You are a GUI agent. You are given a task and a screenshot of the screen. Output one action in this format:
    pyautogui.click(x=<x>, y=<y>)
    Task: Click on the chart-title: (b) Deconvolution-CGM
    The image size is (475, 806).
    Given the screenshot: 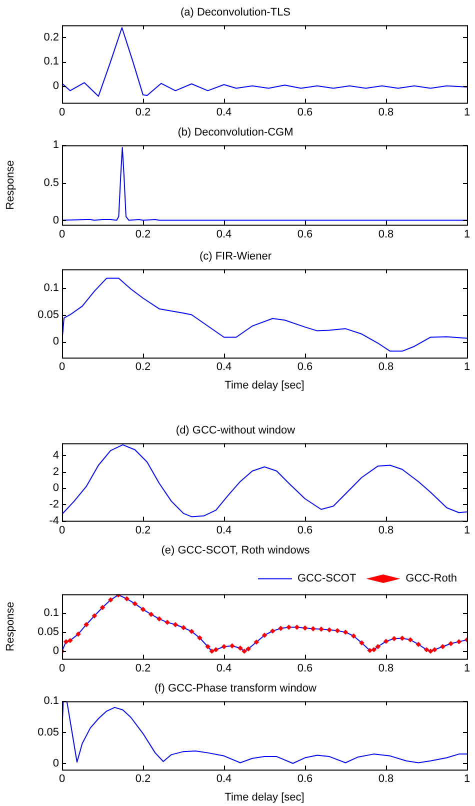 What is the action you would take?
    pyautogui.click(x=236, y=132)
    